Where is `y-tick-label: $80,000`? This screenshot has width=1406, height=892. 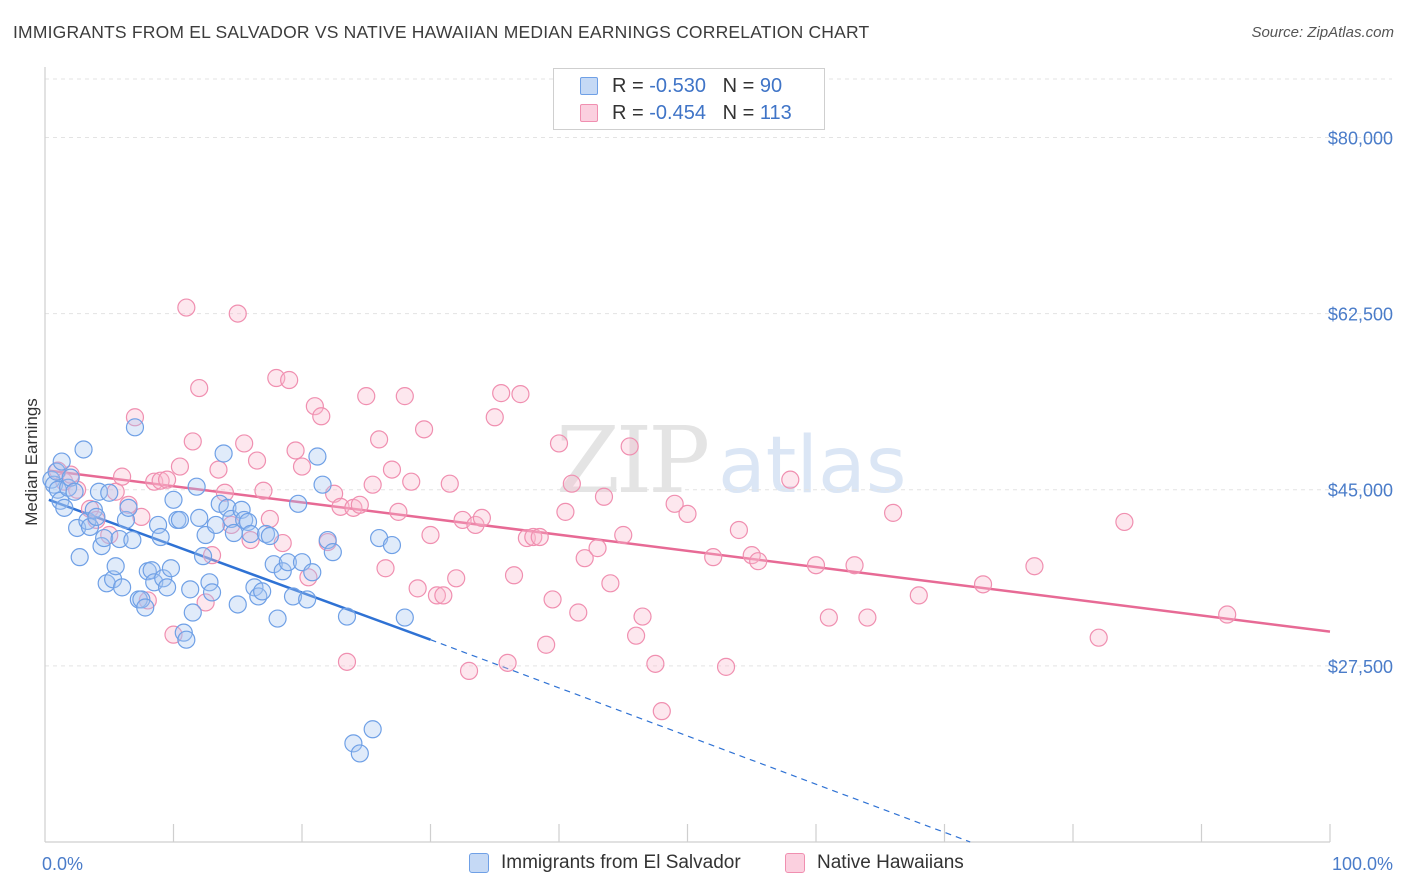 y-tick-label: $80,000 is located at coordinates (1360, 138).